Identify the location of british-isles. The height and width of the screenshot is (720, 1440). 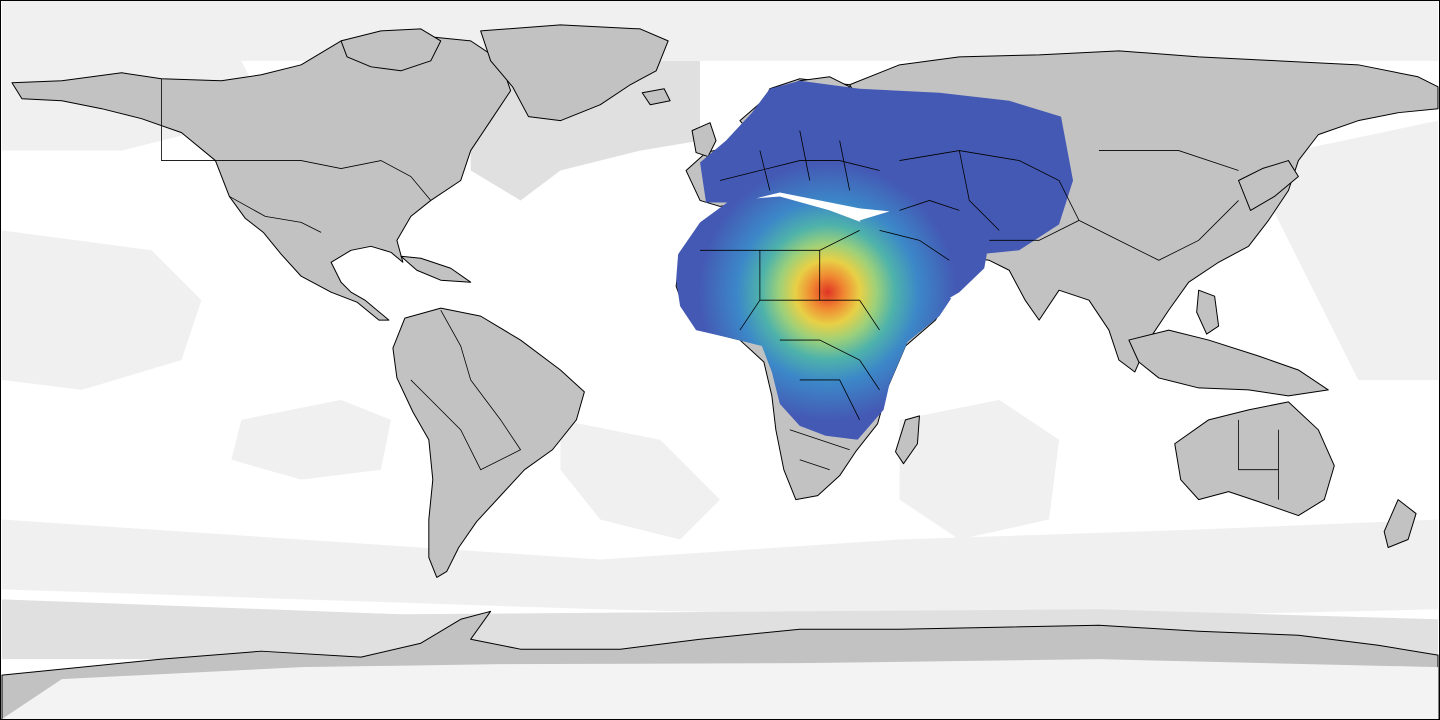
(704, 140).